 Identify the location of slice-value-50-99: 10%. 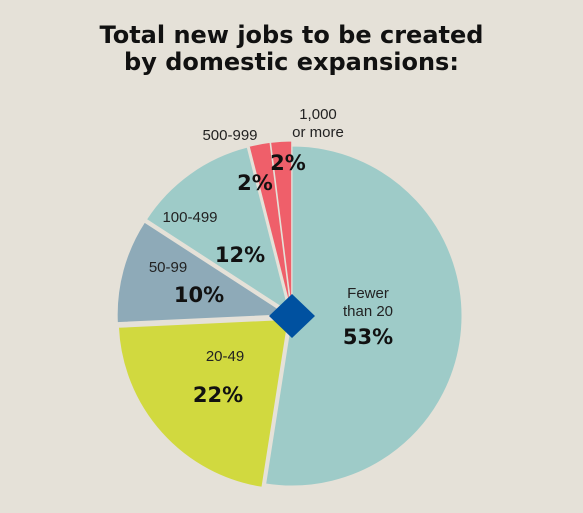
(199, 295).